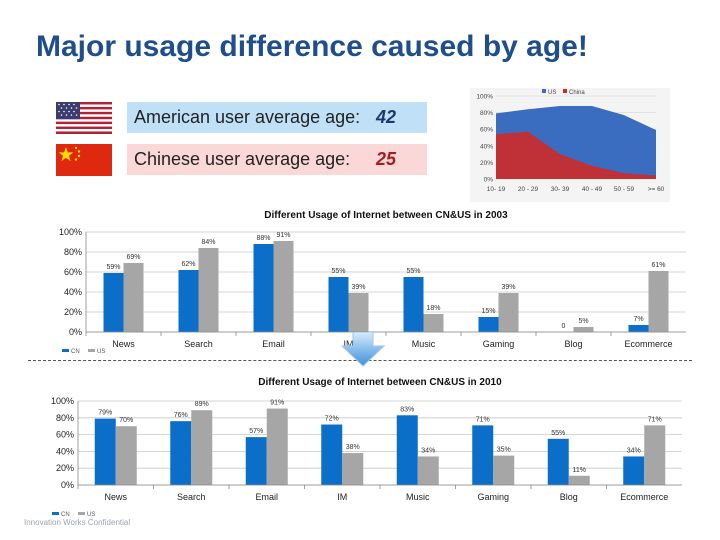 Image resolution: width=720 pixels, height=540 pixels. I want to click on down-arrow-icon, so click(363, 349).